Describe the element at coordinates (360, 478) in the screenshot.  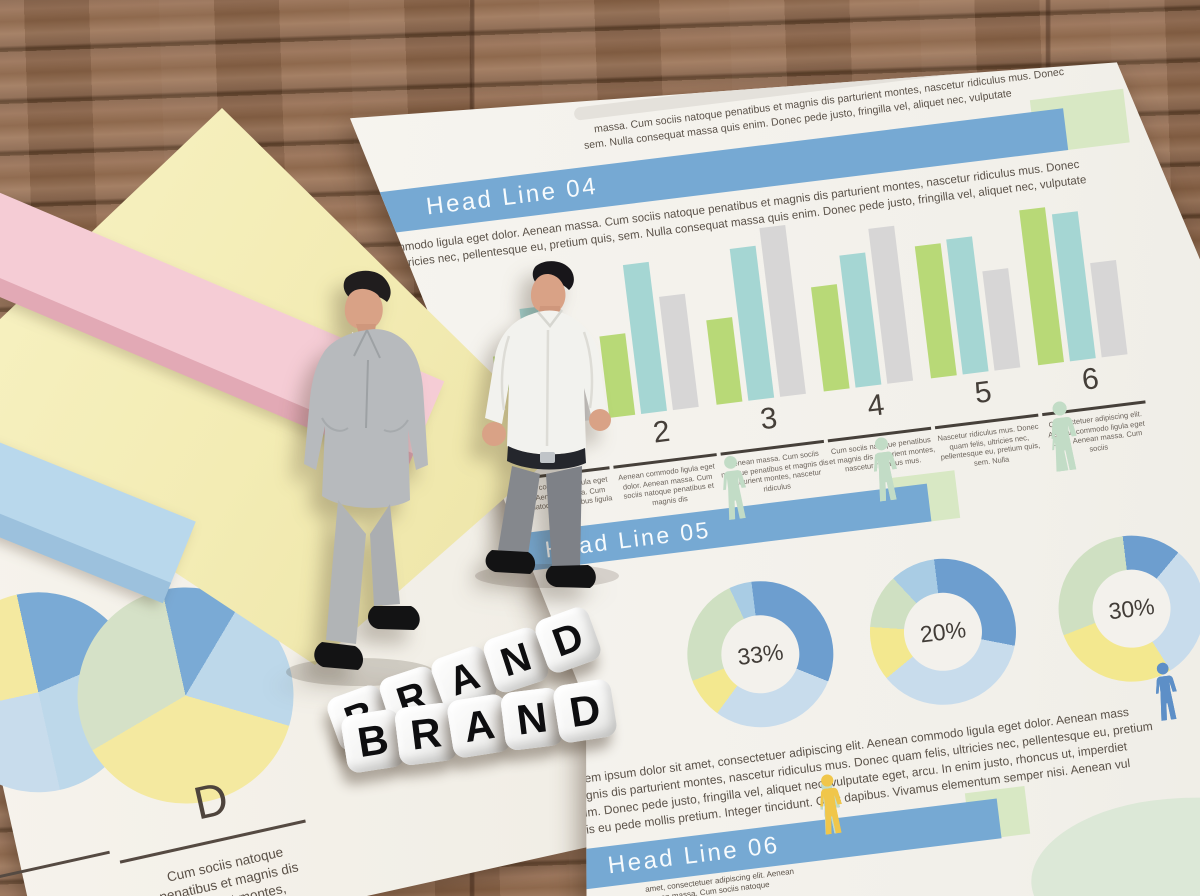
I see `figurine-businessman-suit` at that location.